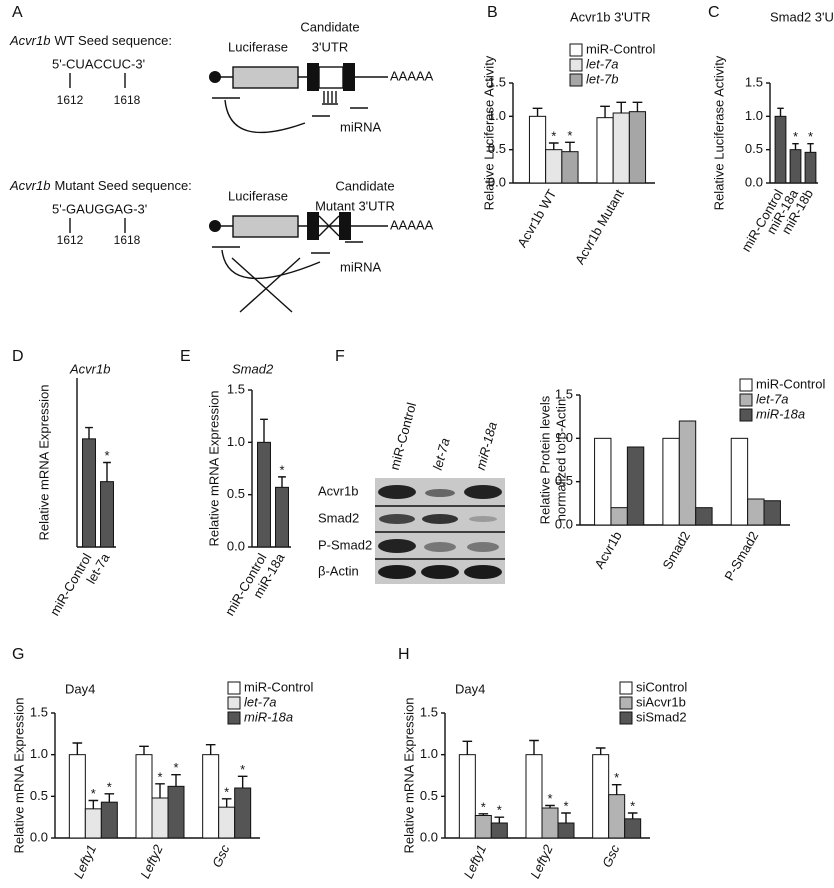 The image size is (834, 888). Describe the element at coordinates (215, 226) in the screenshot. I see `cap` at that location.